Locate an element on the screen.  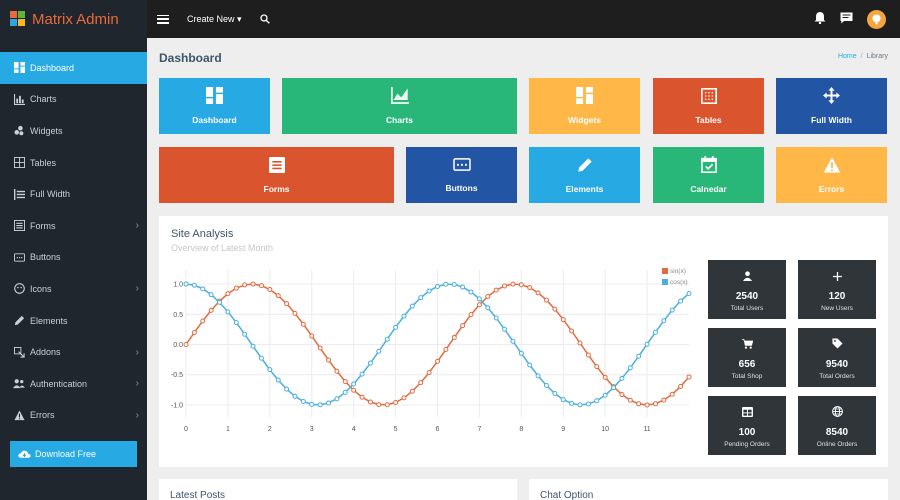
tile-widgets: Widgets is located at coordinates (584, 106).